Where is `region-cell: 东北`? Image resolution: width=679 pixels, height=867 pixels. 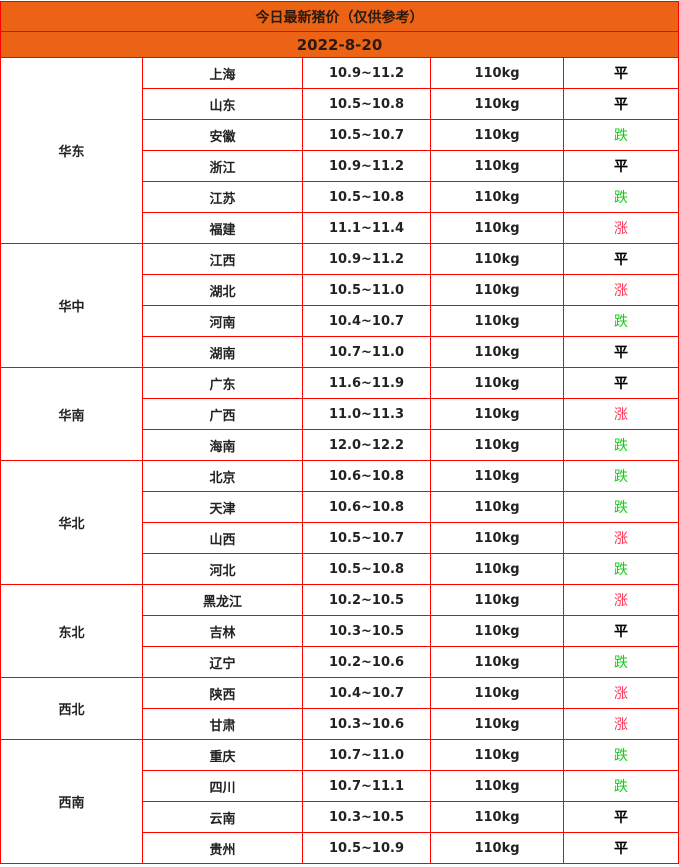 region-cell: 东北 is located at coordinates (71, 631).